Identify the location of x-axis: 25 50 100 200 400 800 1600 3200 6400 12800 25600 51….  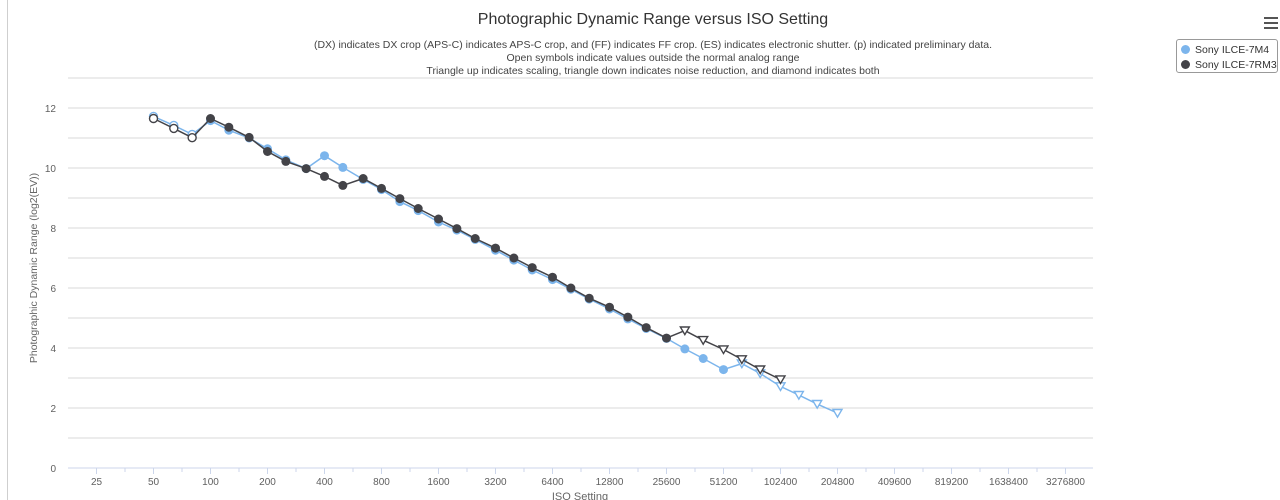
(588, 478).